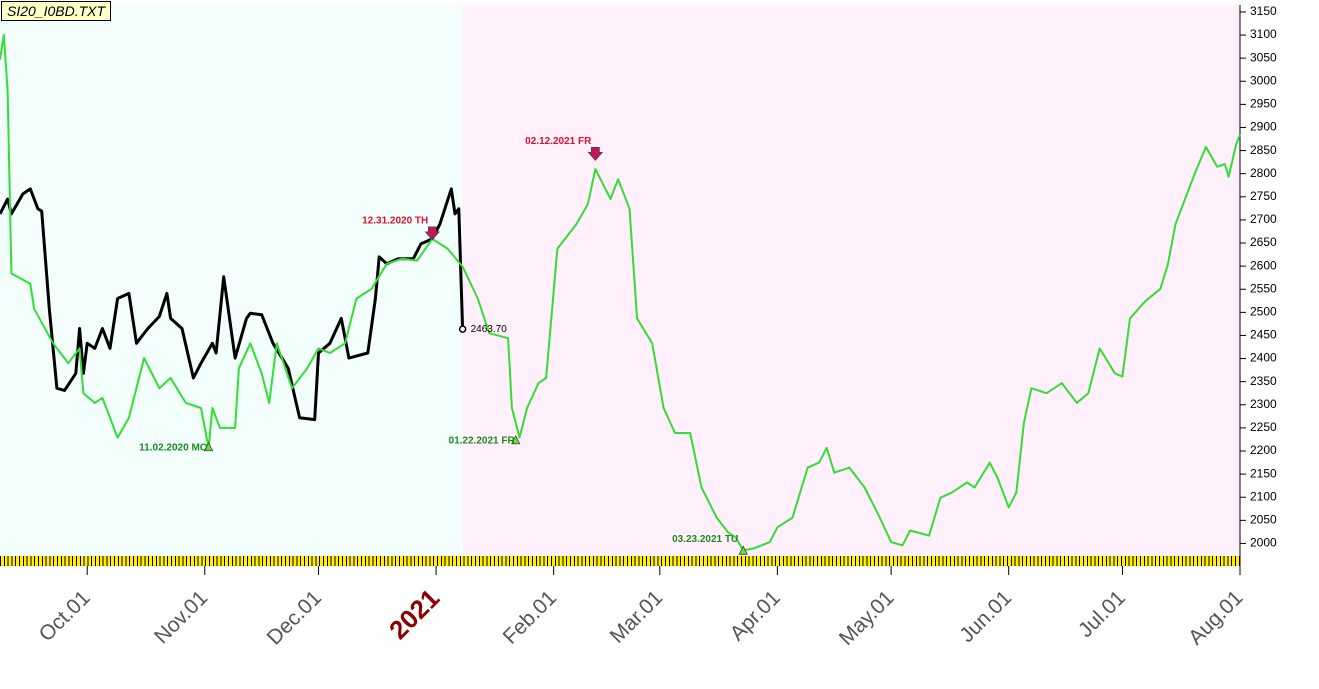  What do you see at coordinates (1263, 173) in the screenshot?
I see `y-tick-label: 2800` at bounding box center [1263, 173].